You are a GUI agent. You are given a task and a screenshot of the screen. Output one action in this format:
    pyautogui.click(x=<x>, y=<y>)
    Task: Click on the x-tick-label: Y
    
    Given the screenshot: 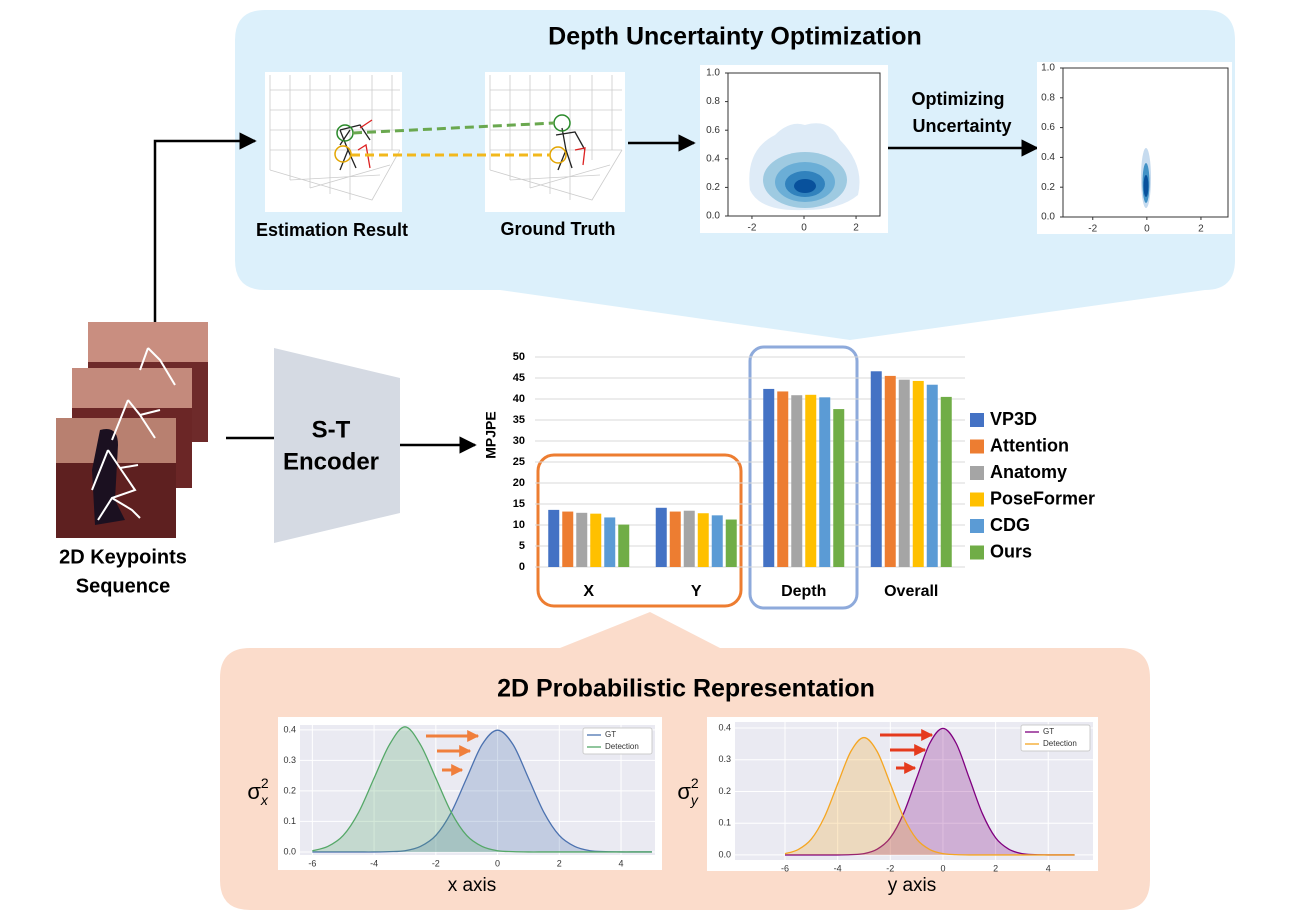 What is the action you would take?
    pyautogui.click(x=696, y=591)
    